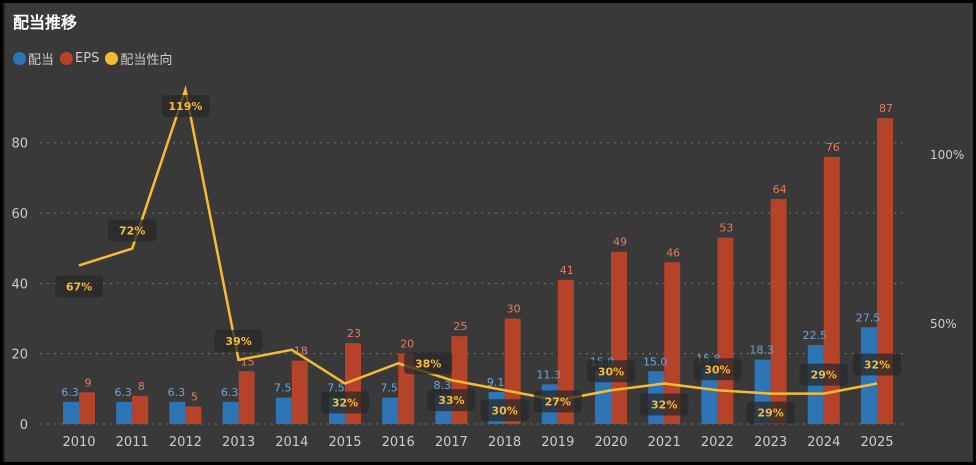 The image size is (976, 465). I want to click on legend: 配当 EPS 配当性向, so click(92, 58).